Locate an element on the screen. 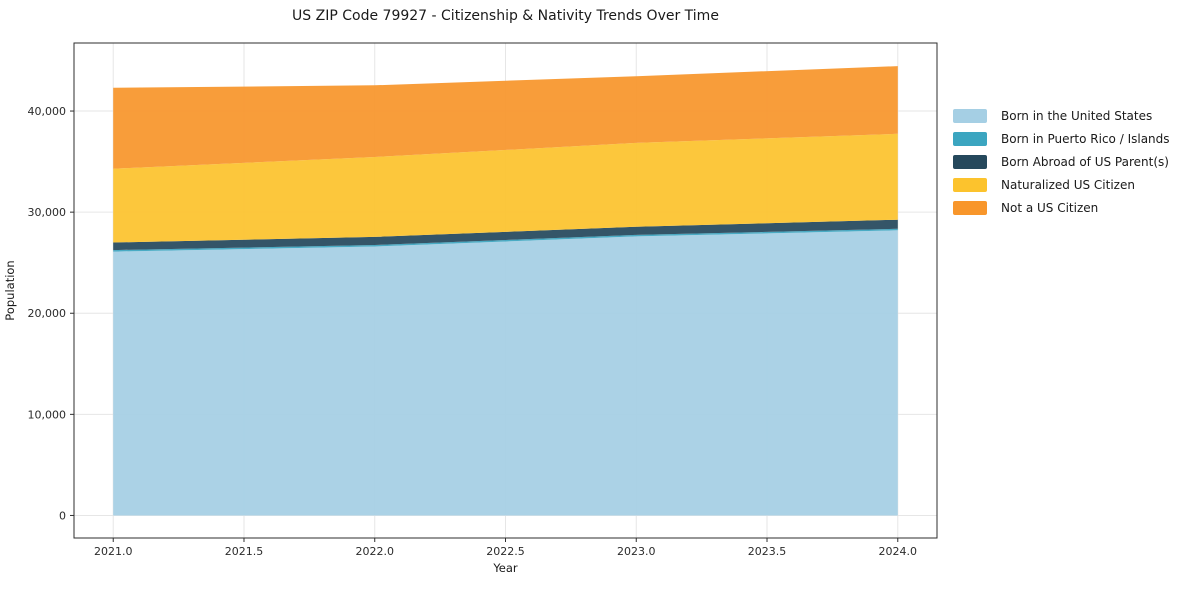 Image resolution: width=1189 pixels, height=590 pixels. x-tick-label: 2021.0 is located at coordinates (113, 551).